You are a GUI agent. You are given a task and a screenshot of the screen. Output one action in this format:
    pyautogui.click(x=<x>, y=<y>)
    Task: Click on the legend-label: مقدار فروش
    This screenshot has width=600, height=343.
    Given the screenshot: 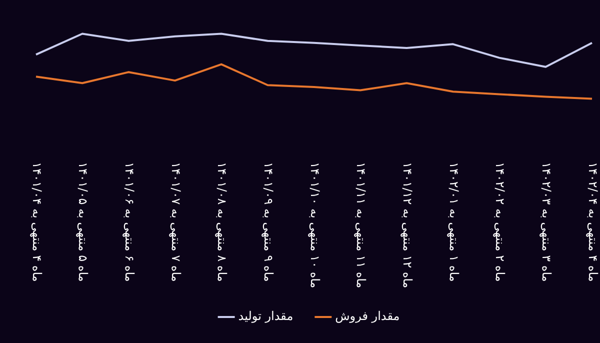 What is the action you would take?
    pyautogui.click(x=367, y=316)
    